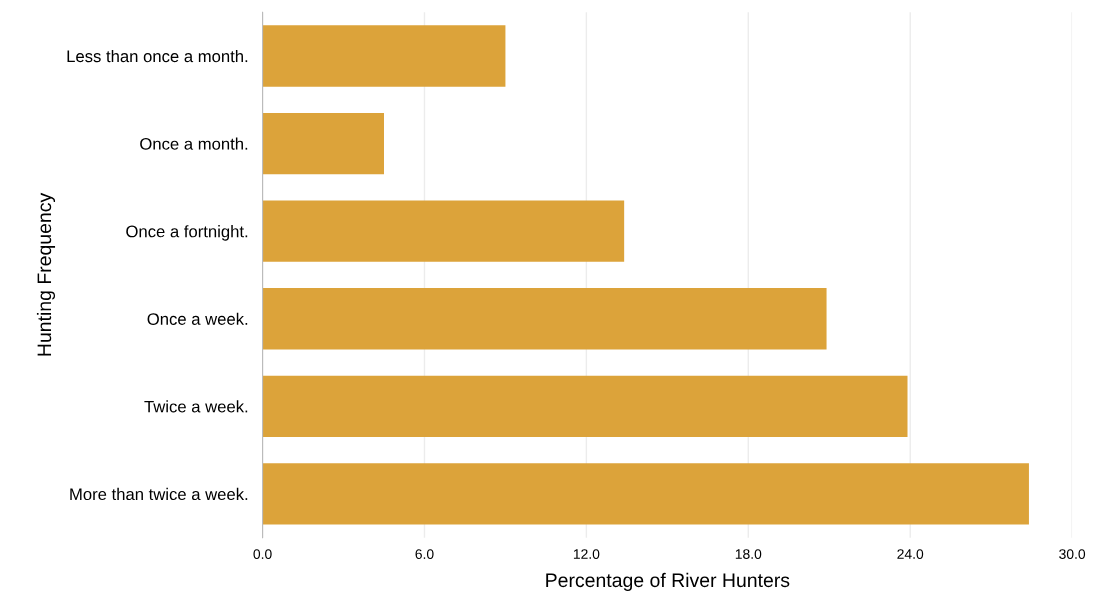 This screenshot has width=1094, height=611. What do you see at coordinates (424, 554) in the screenshot?
I see `x-tick-label: 6.0` at bounding box center [424, 554].